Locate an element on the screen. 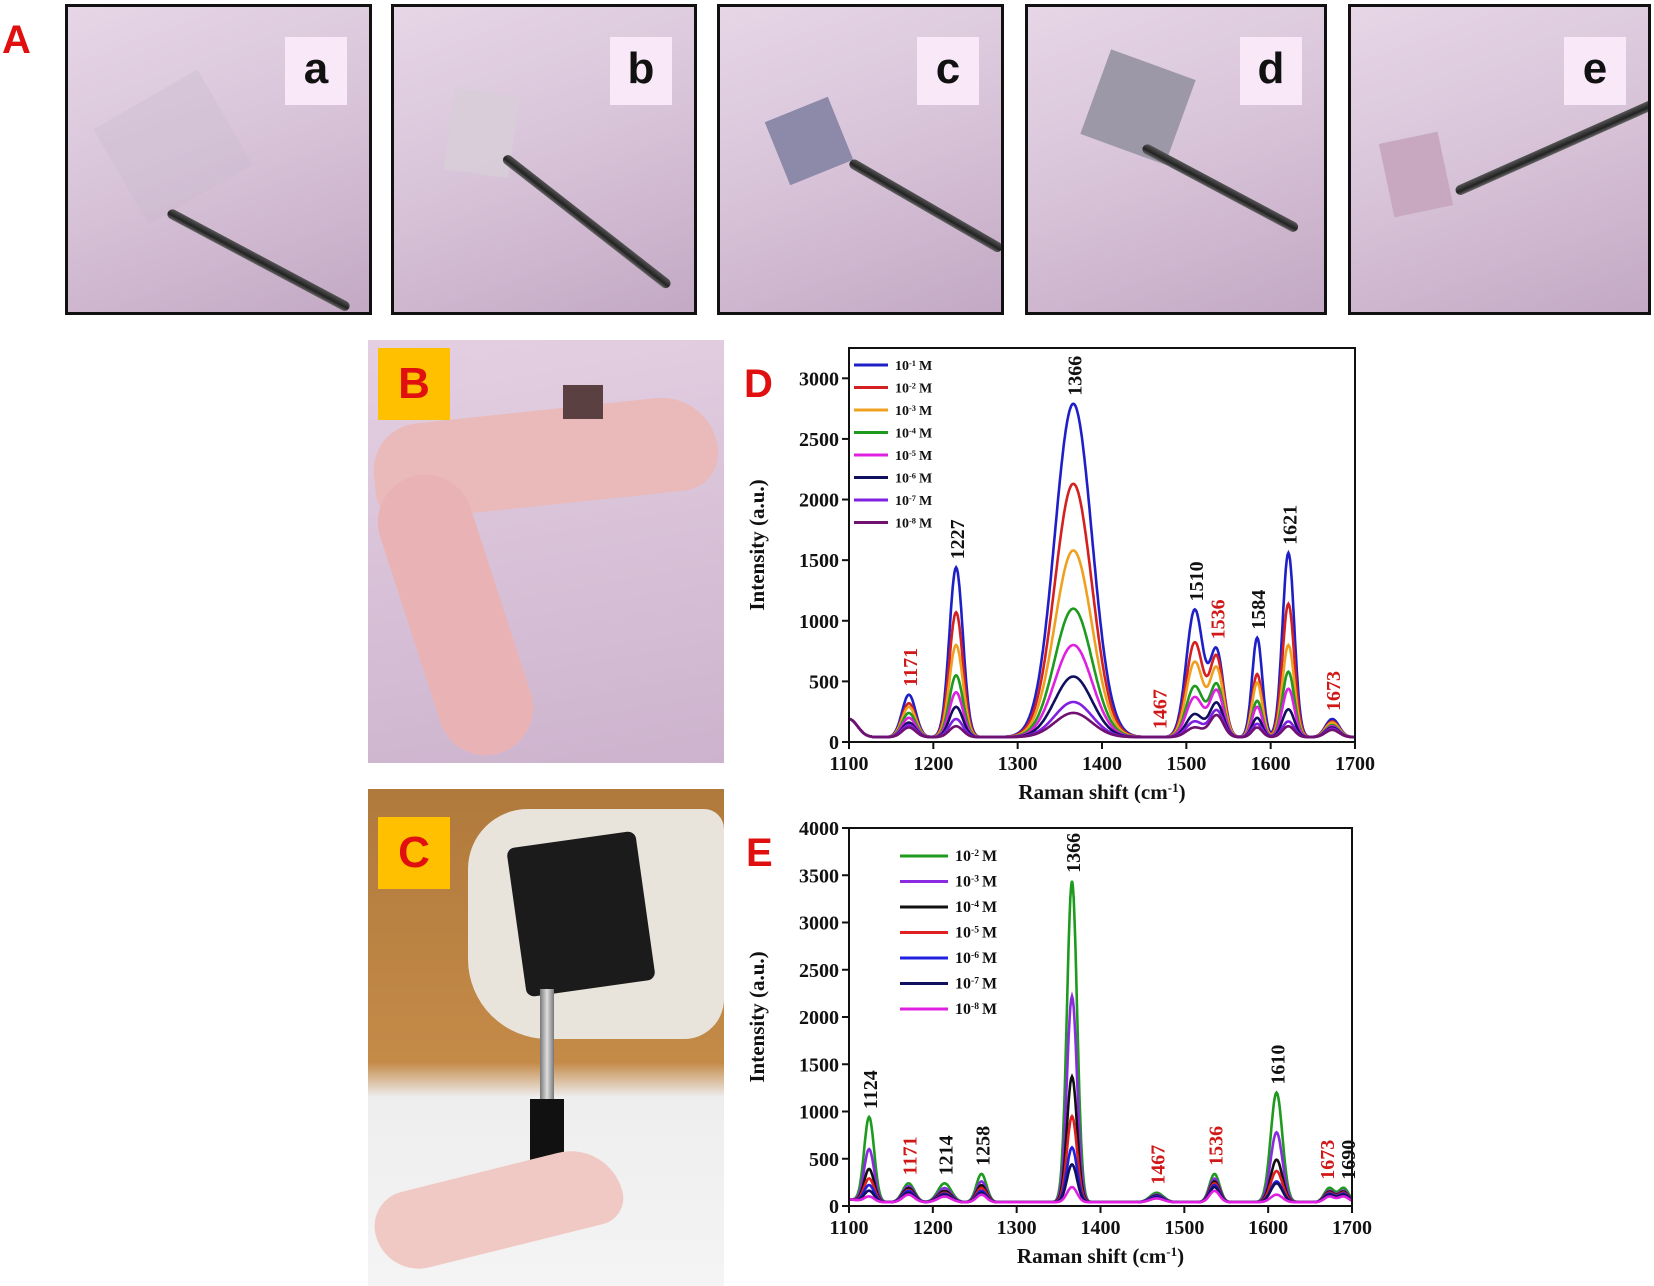 The image size is (1654, 1286). y-tick-label: 4000 is located at coordinates (819, 830).